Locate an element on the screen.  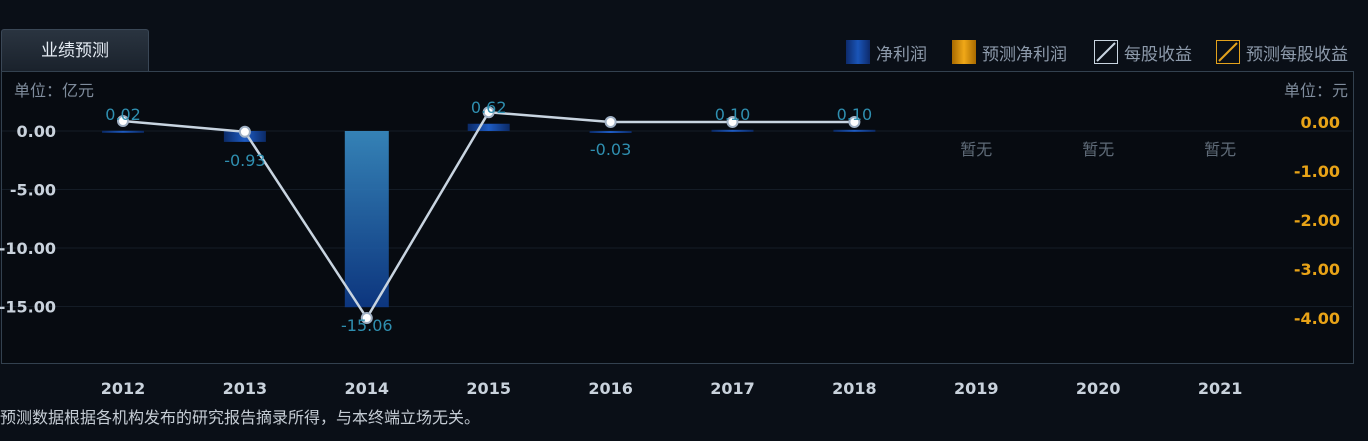
x-axis-tick: 2018 is located at coordinates (854, 388).